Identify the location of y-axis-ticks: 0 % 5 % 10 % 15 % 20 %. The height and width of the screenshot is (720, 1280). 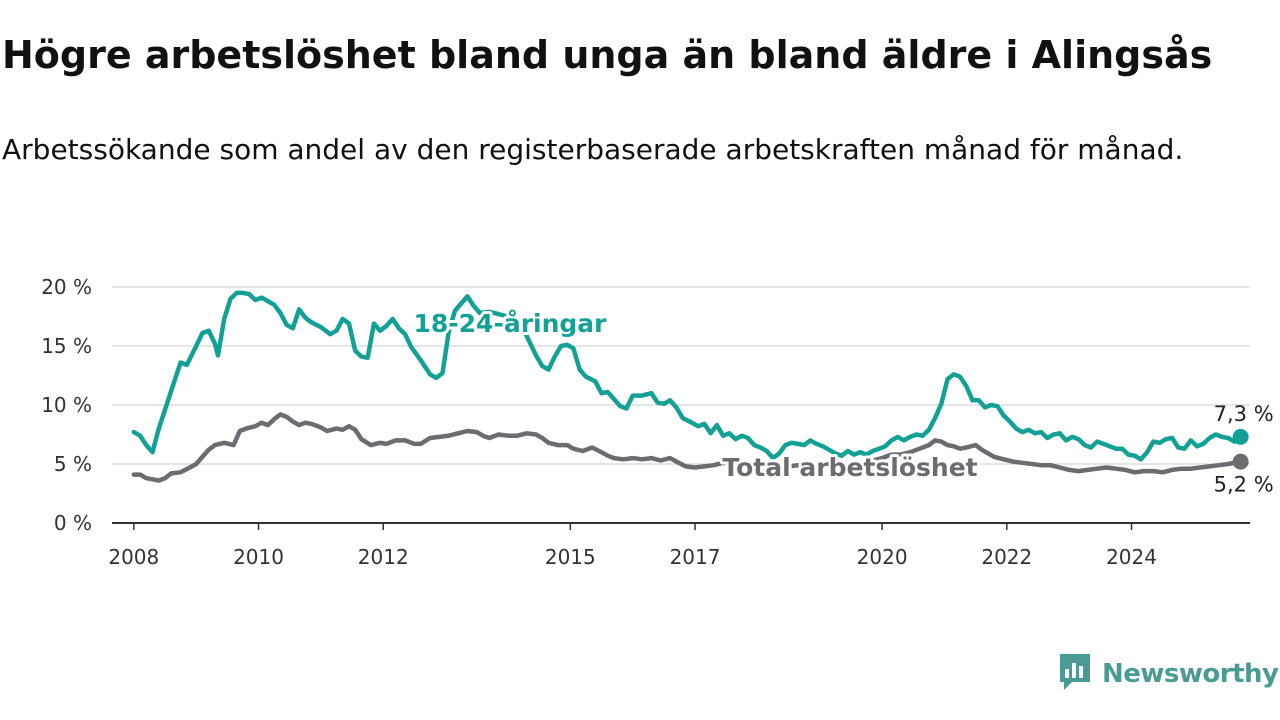
(66, 405).